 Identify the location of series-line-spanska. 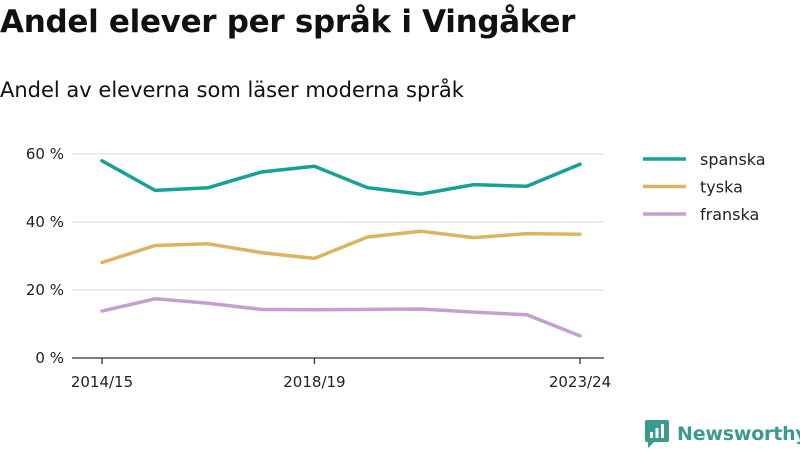
(341, 177).